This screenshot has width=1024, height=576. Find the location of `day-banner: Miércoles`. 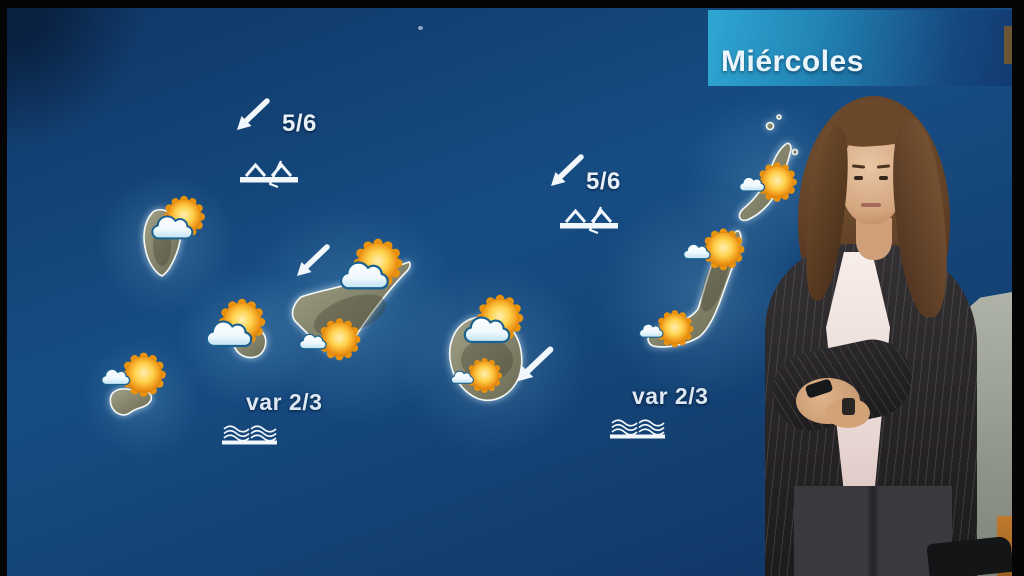

day-banner: Miércoles is located at coordinates (860, 48).